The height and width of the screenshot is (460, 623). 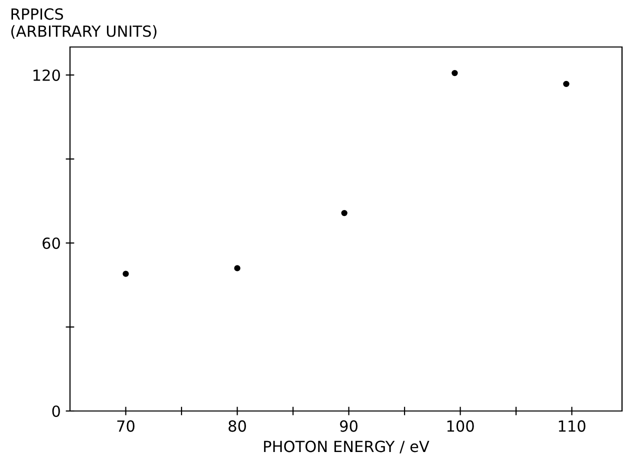 I want to click on x-tick-label: 110, so click(x=572, y=426).